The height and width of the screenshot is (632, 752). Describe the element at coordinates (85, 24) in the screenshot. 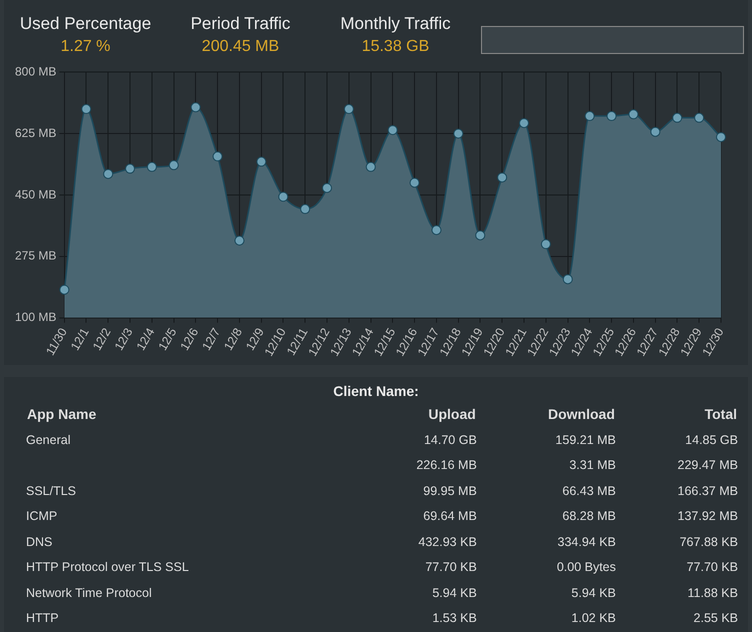

I see `category-label: Used Percentage` at that location.